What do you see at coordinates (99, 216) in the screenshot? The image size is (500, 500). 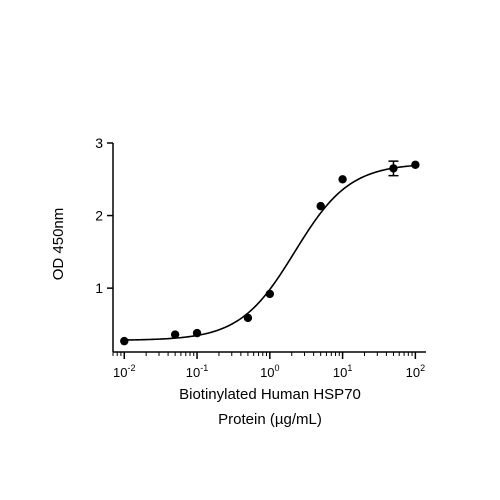 I see `y-tick-label: 2` at bounding box center [99, 216].